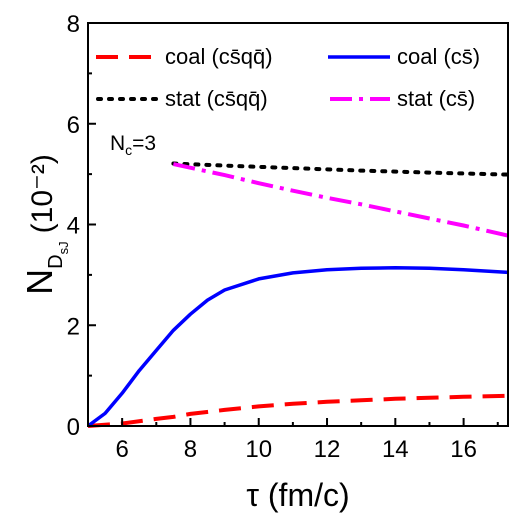 The image size is (509, 514). What do you see at coordinates (219, 56) in the screenshot?
I see `legend-label-1: coal (cs̄qq̄)` at bounding box center [219, 56].